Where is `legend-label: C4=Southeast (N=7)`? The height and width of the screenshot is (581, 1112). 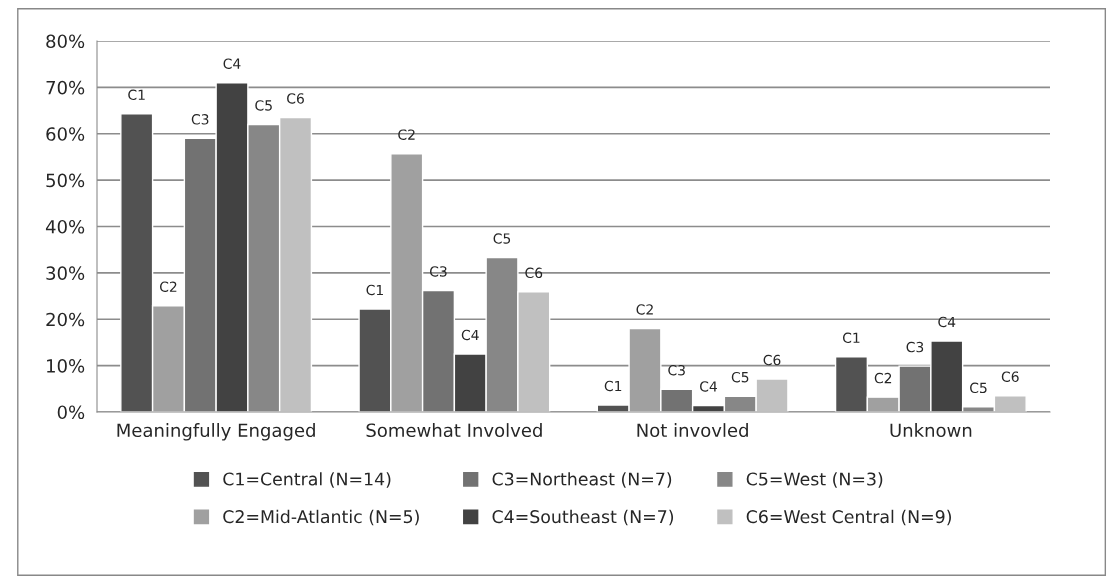 legend-label: C4=Southeast (N=7) is located at coordinates (583, 517).